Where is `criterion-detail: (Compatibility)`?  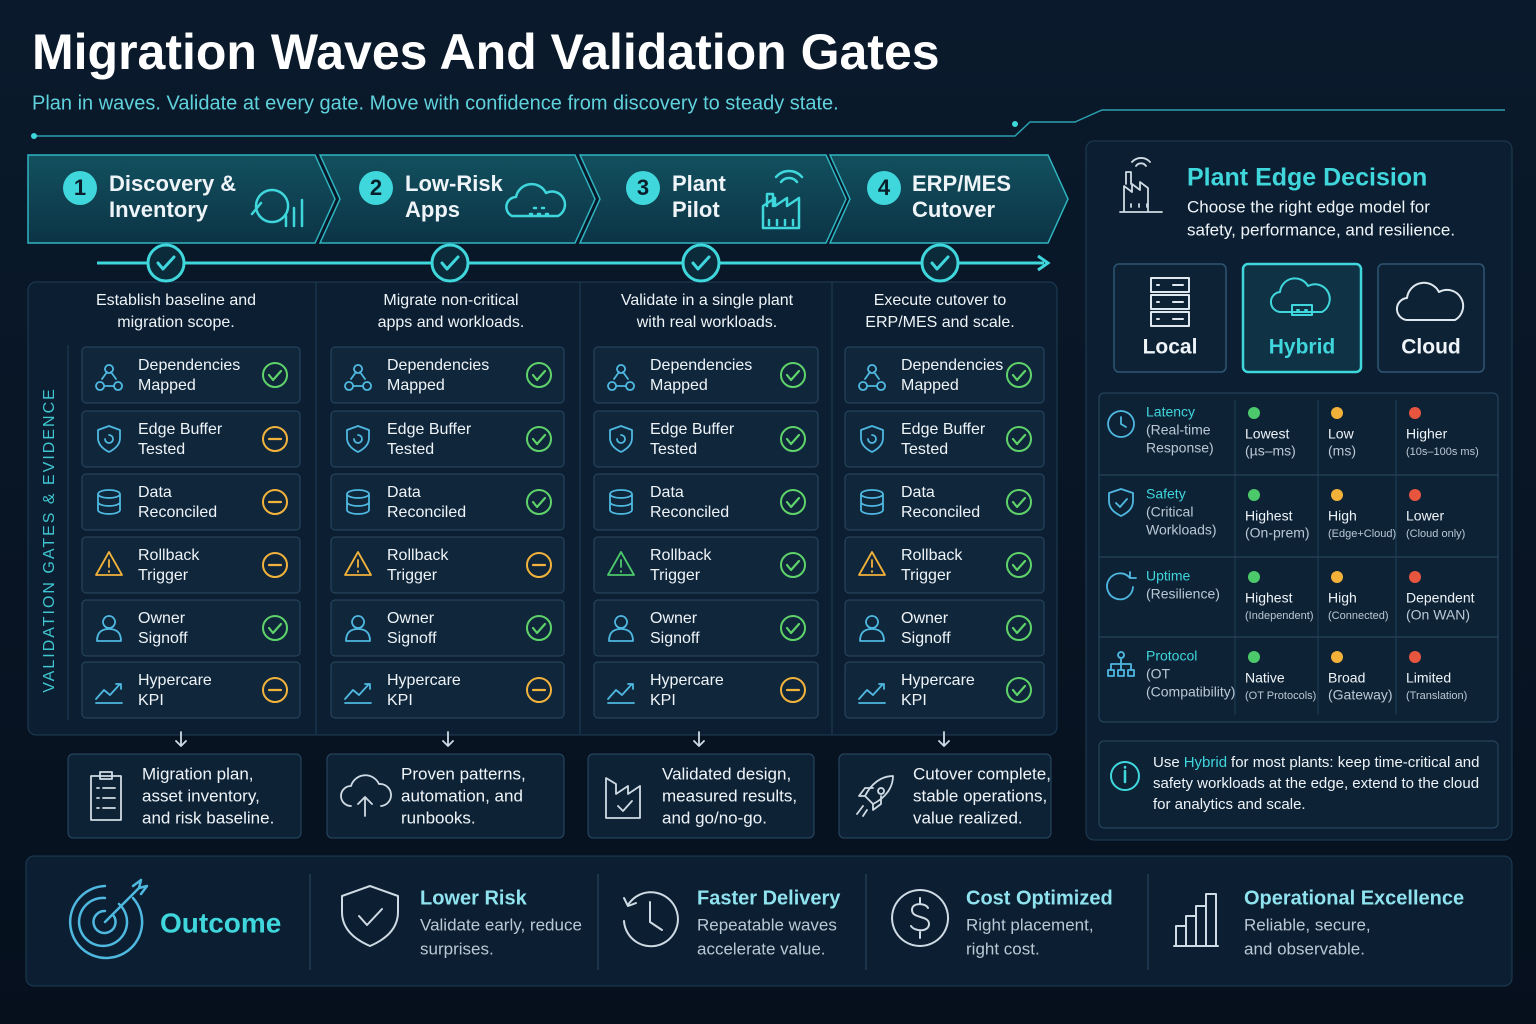 criterion-detail: (Compatibility) is located at coordinates (1190, 692).